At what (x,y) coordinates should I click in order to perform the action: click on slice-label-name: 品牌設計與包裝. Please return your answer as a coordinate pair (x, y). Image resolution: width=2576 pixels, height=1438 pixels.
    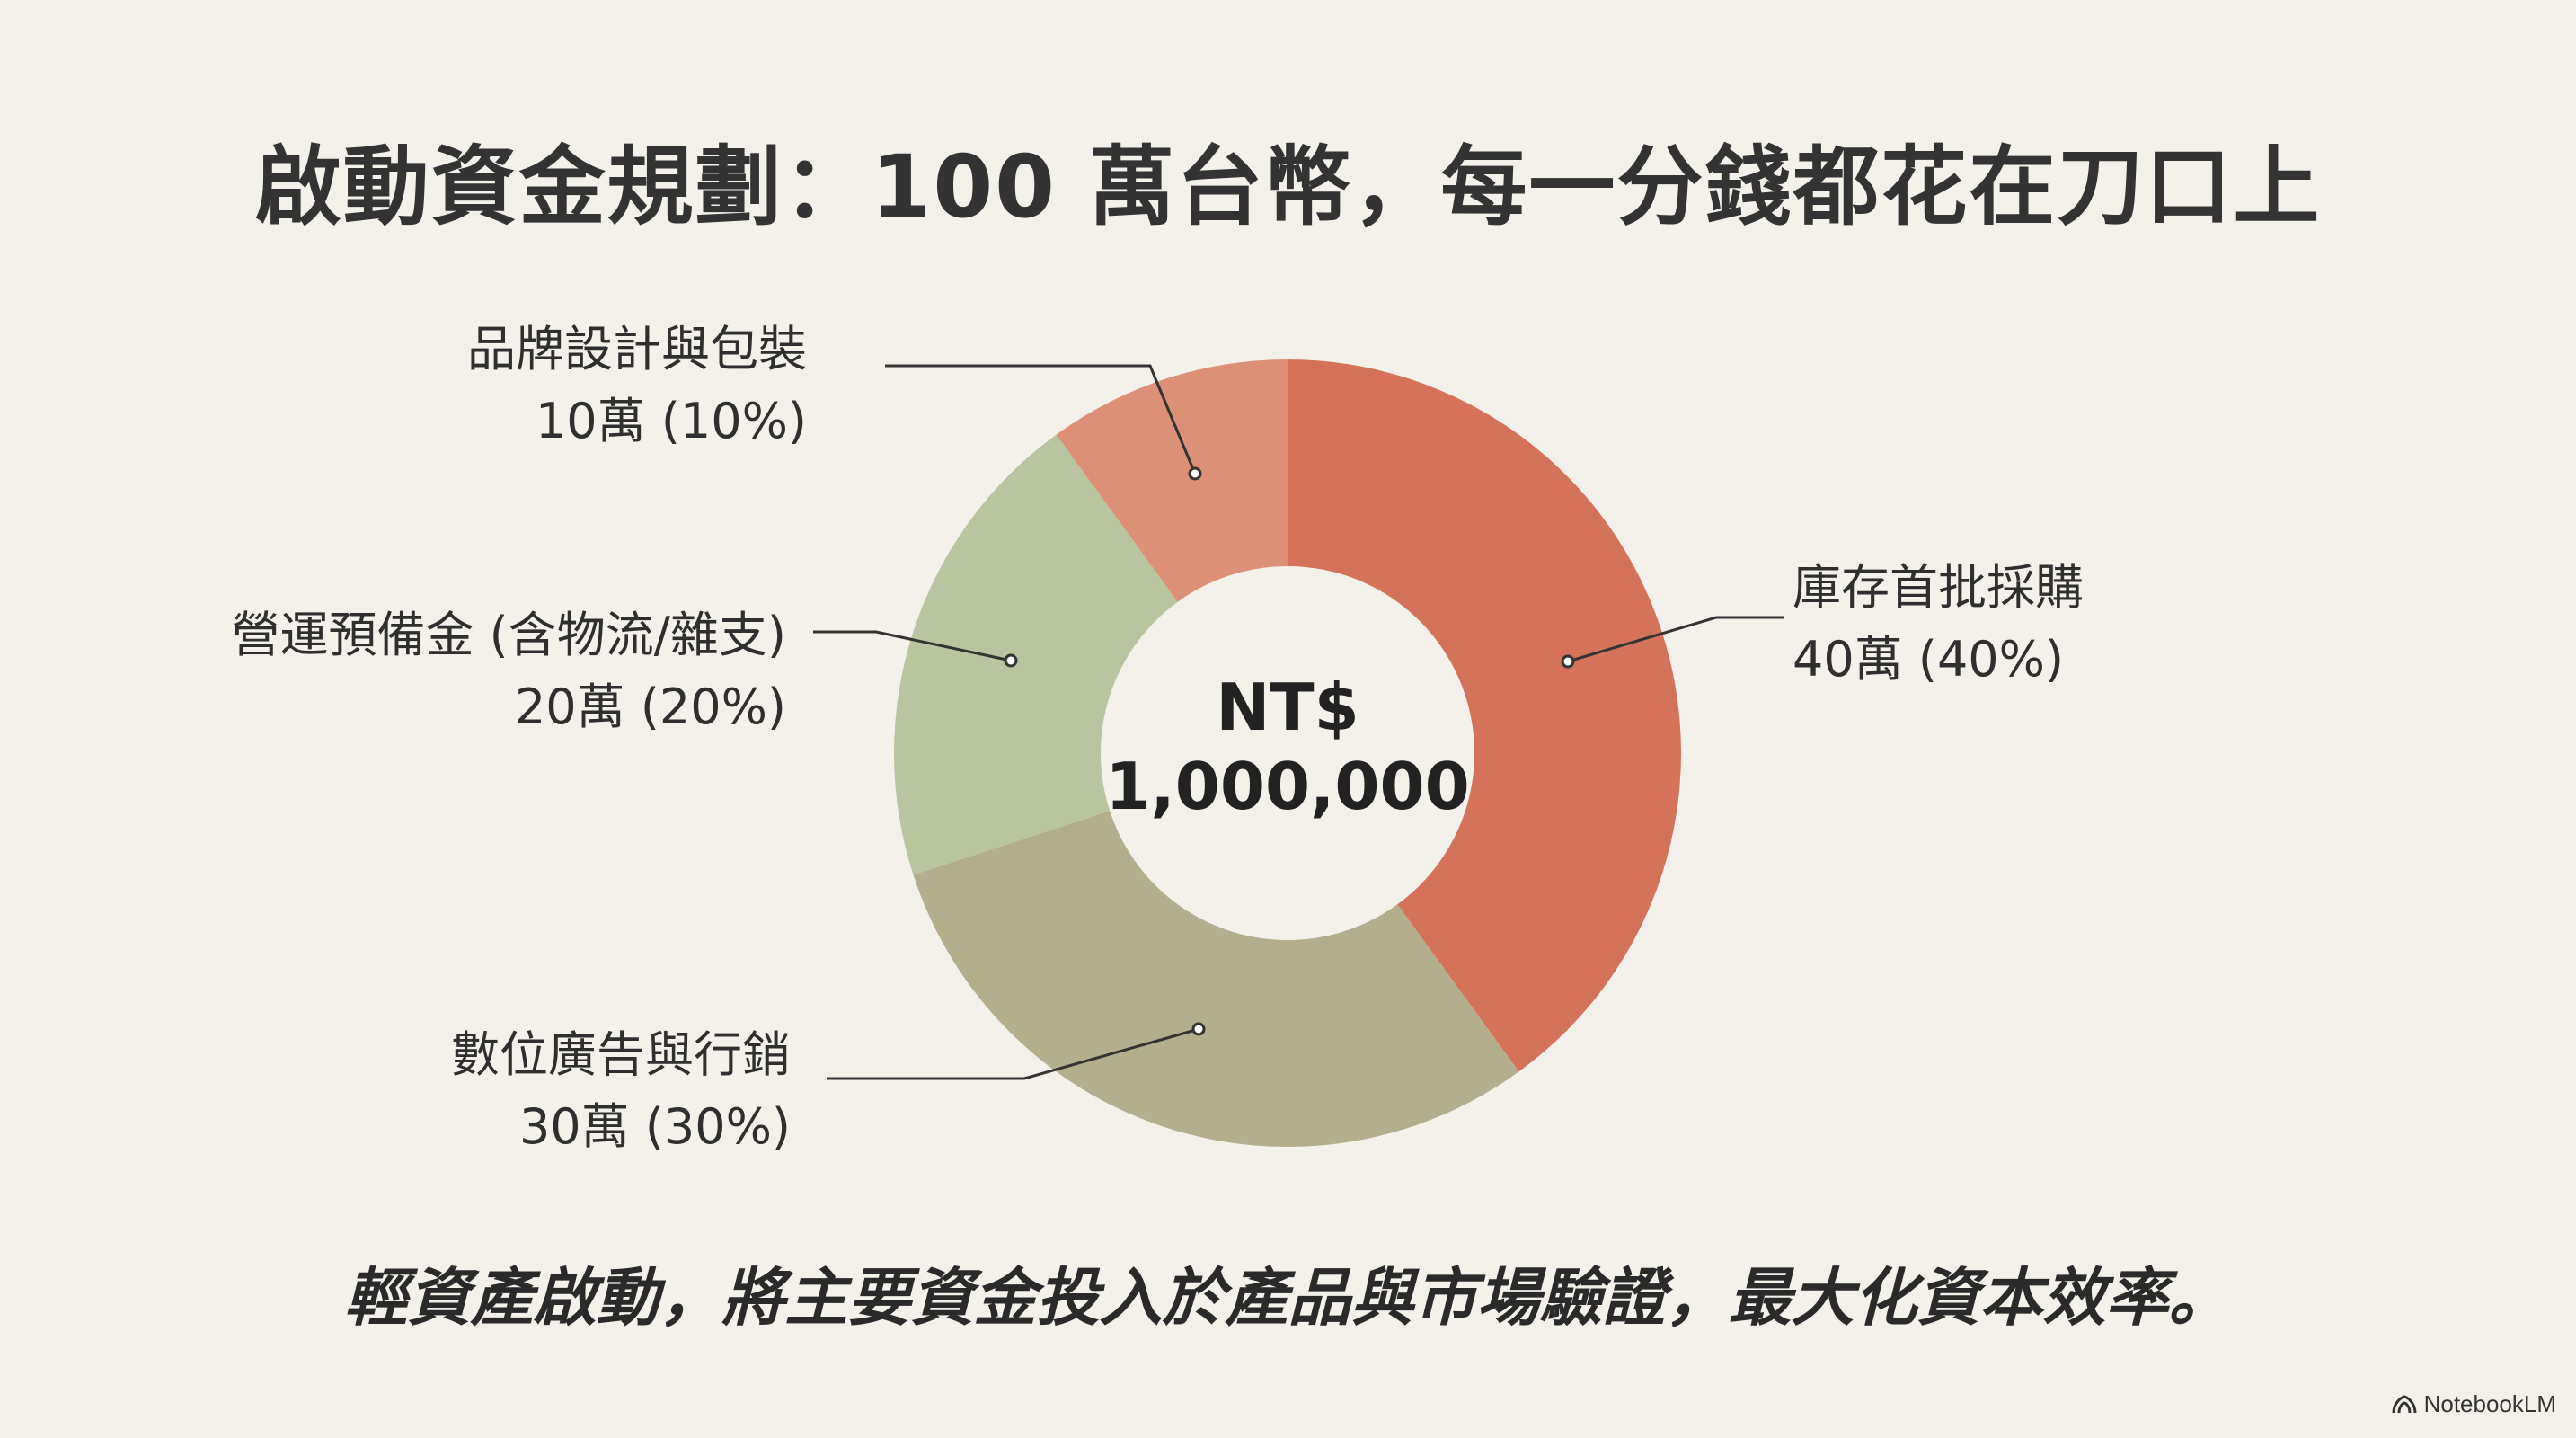
    Looking at the image, I should click on (637, 349).